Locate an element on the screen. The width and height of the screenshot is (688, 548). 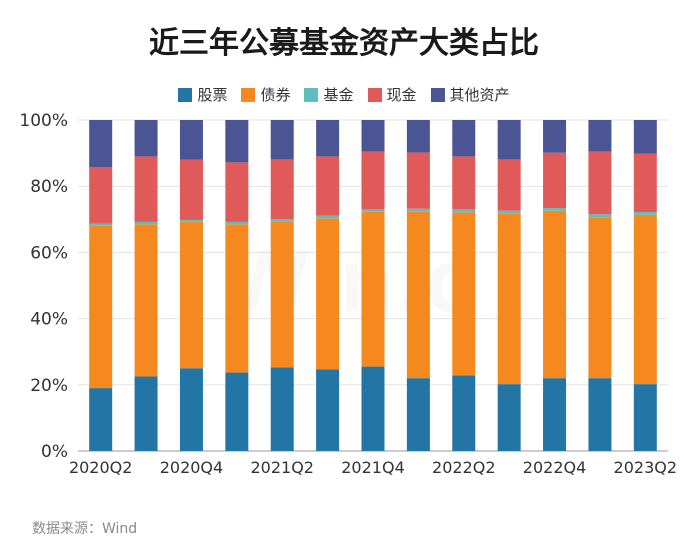
x-tick-label: 2023Q2 is located at coordinates (646, 467).